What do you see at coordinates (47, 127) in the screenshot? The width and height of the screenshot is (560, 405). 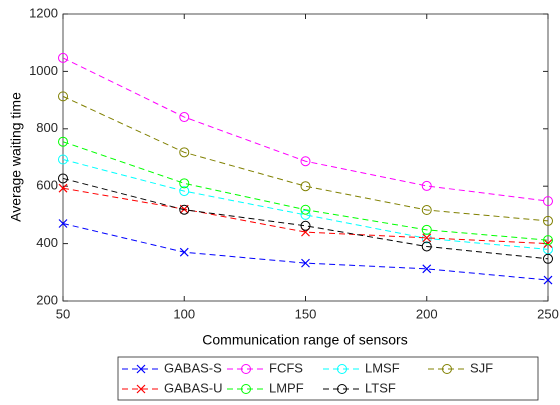 I see `y-tick-label: 800` at bounding box center [47, 127].